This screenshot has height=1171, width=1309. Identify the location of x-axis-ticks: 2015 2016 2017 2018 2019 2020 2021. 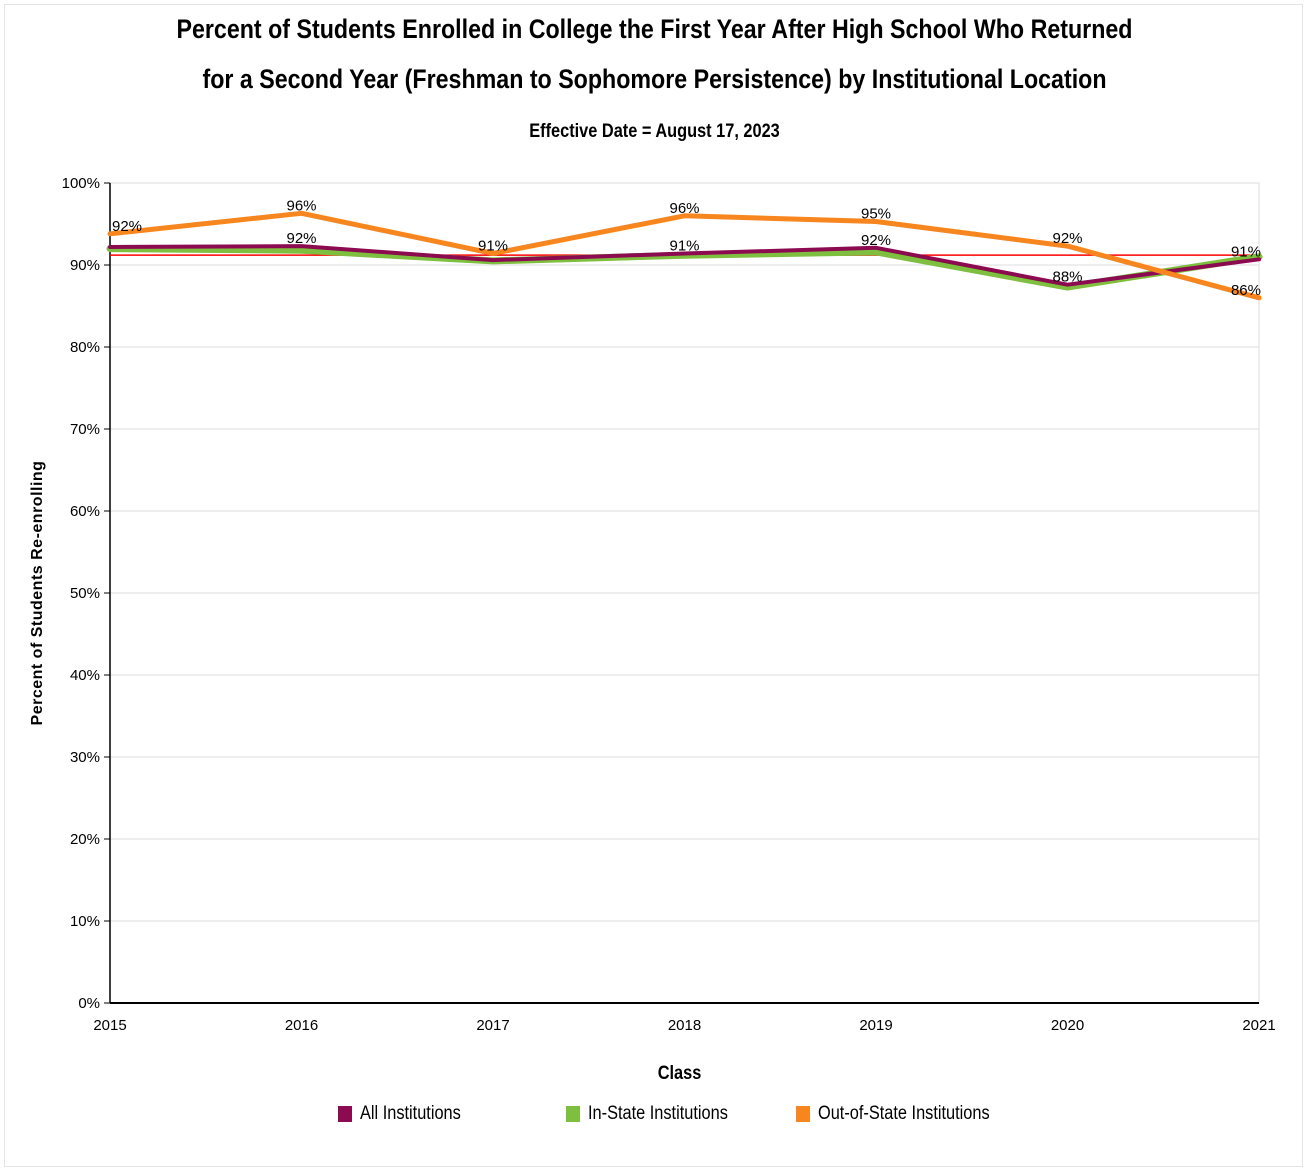
(684, 1018).